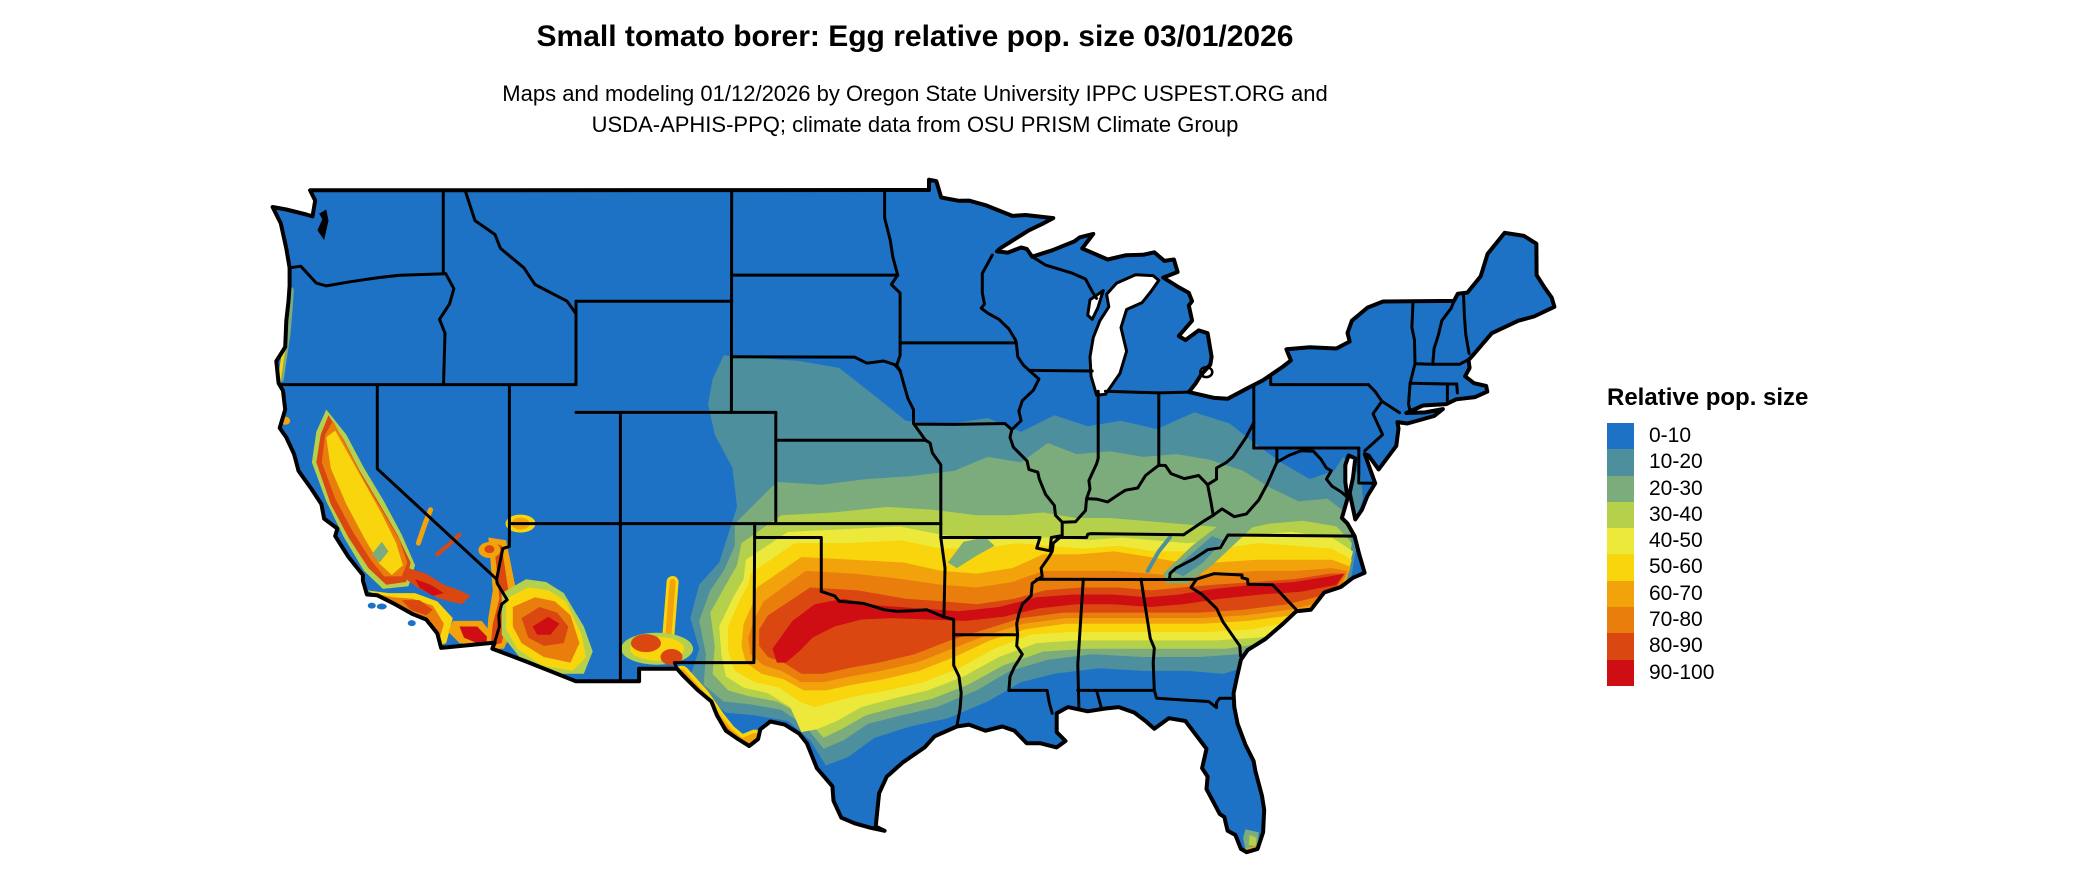 The width and height of the screenshot is (2100, 892). I want to click on legend-row: 60-70, so click(1707, 594).